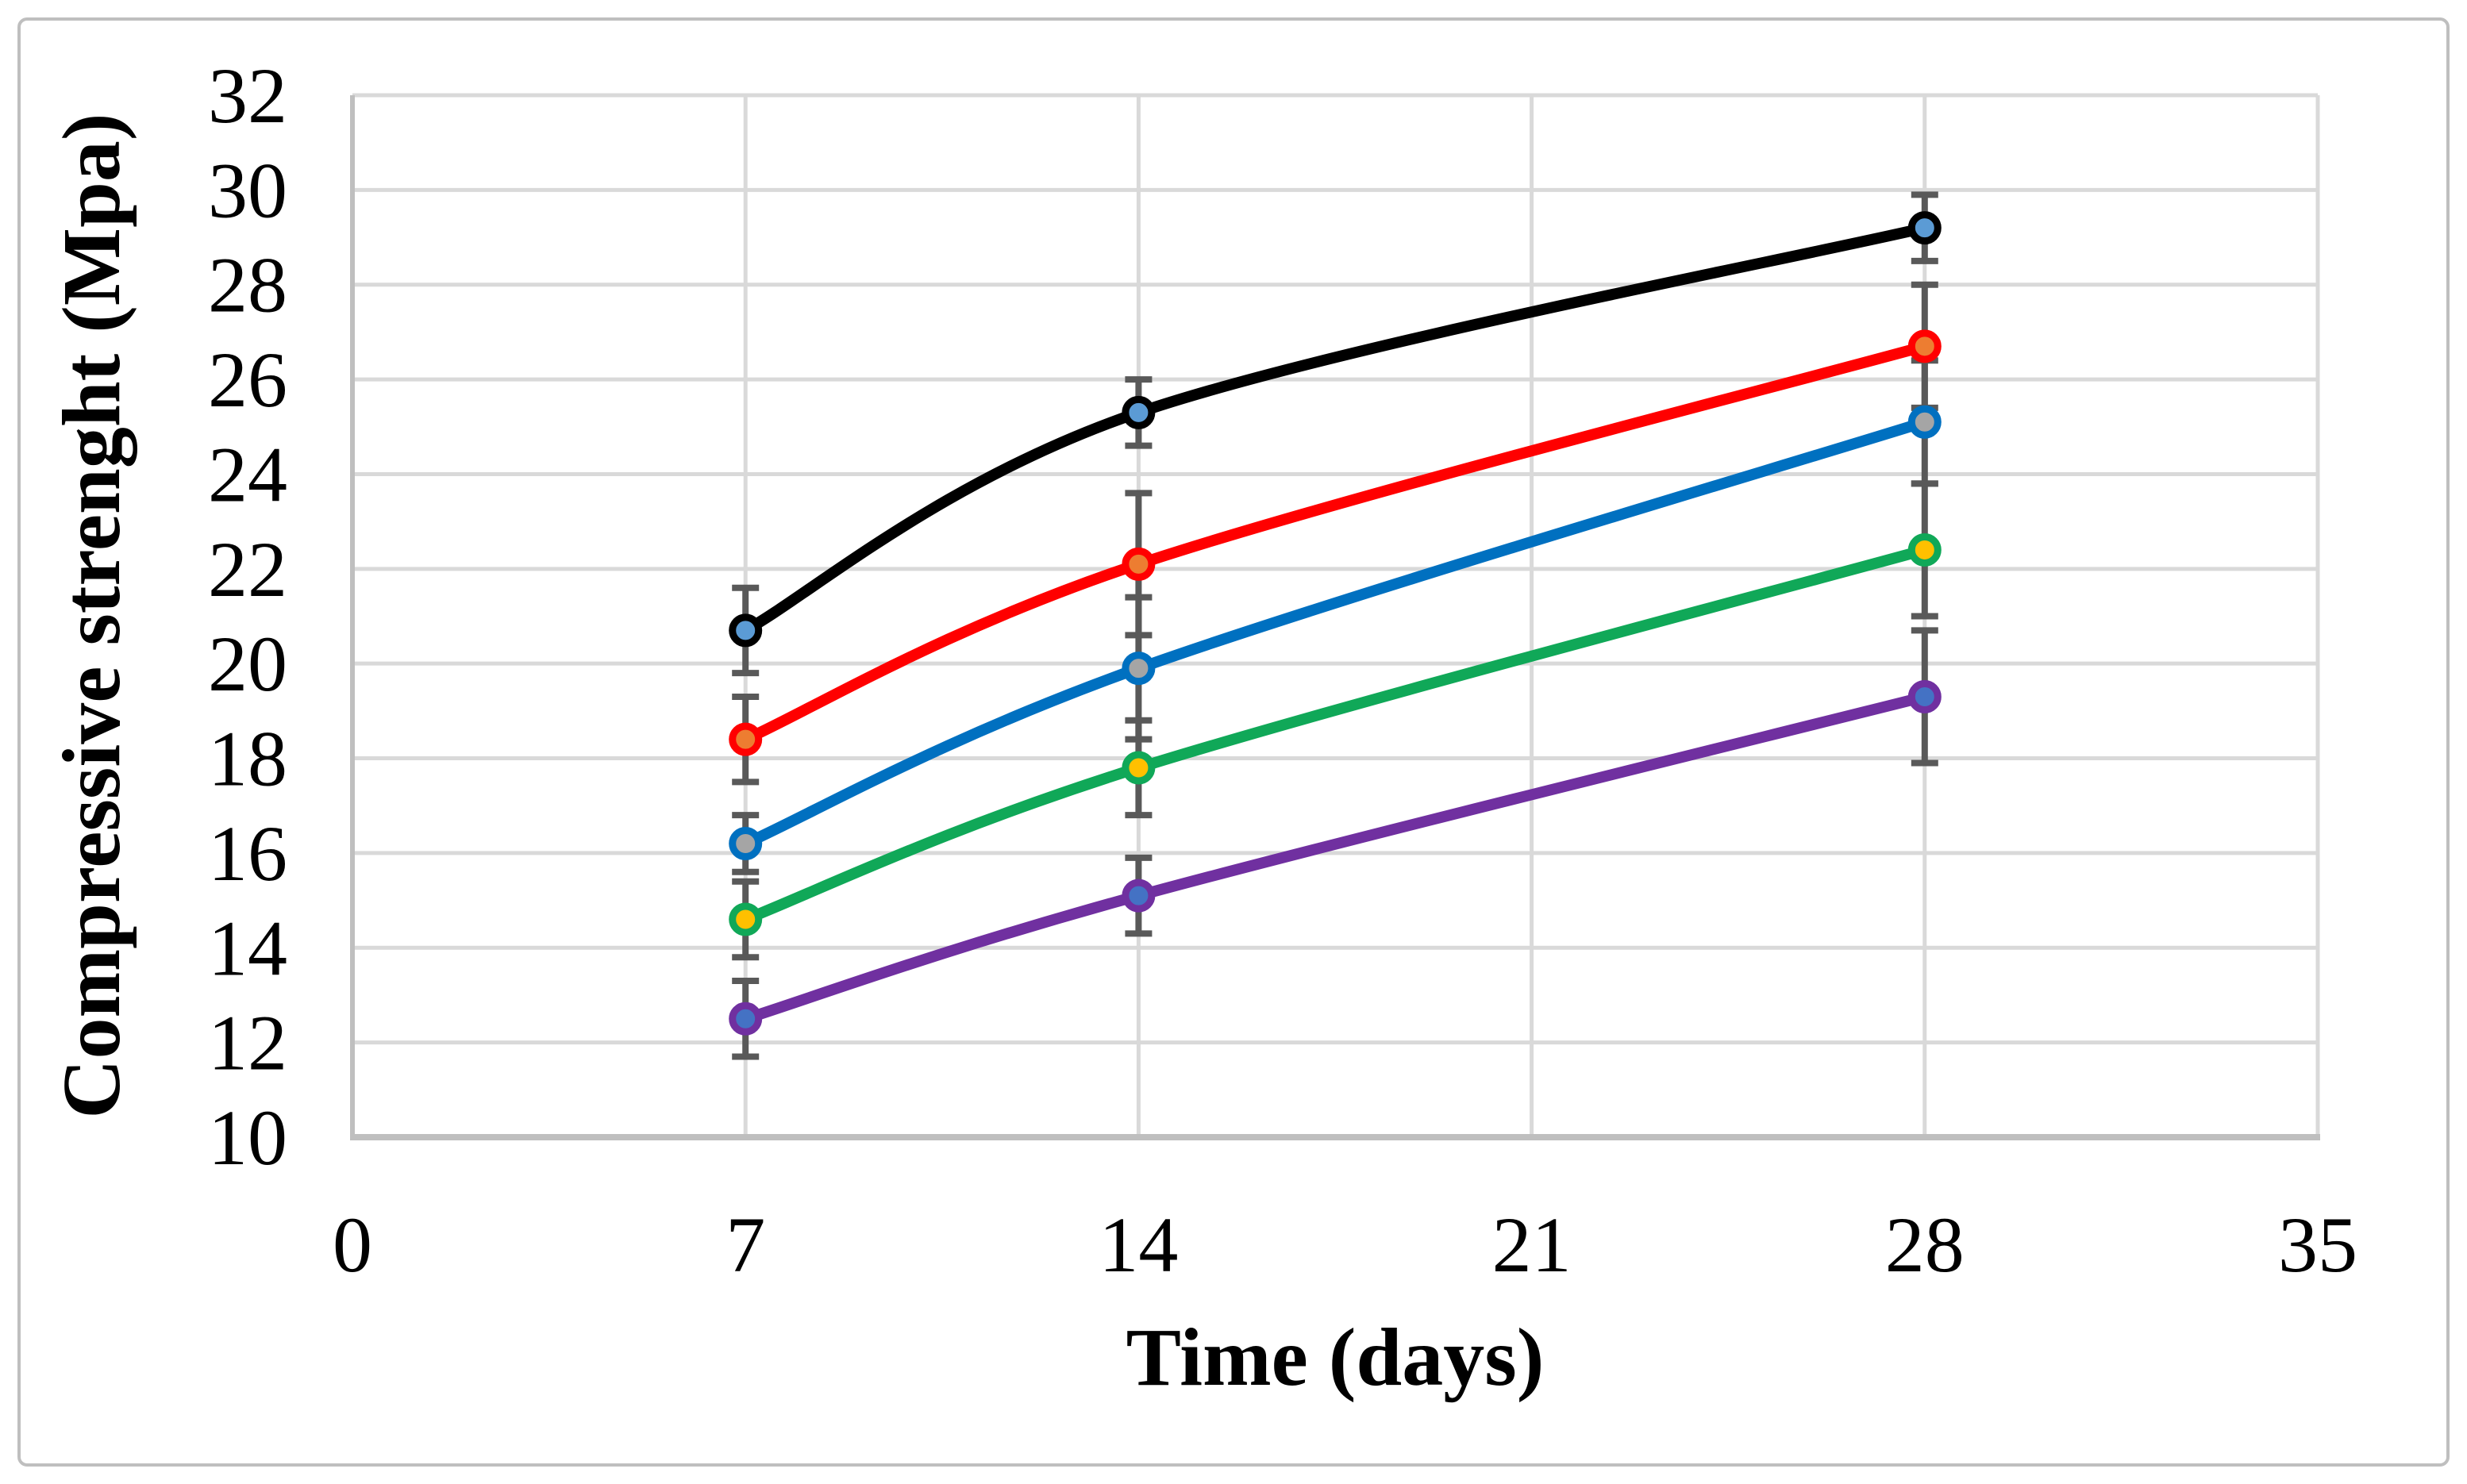  What do you see at coordinates (1335, 1357) in the screenshot?
I see `x-axis-title: Time (days)` at bounding box center [1335, 1357].